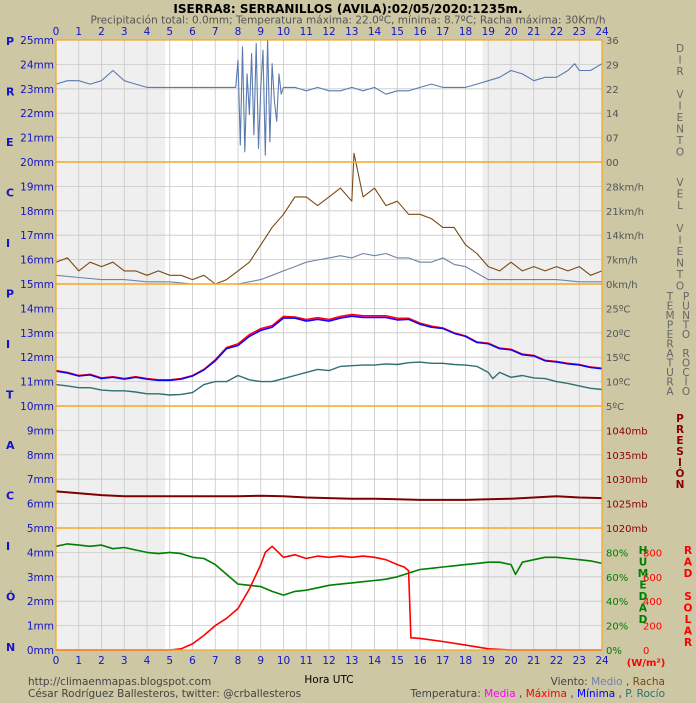  I want to click on x-axis-bottom: 0 1 2 3 4 5 6 7 8 9 10 11 12 13 14 15 16 17 18 19 20 21 22 23 24, so click(331, 661).